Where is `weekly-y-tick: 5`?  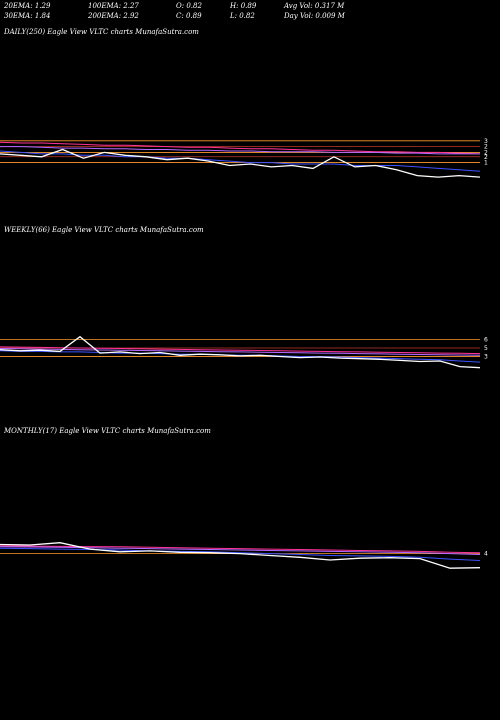 weekly-y-tick: 5 is located at coordinates (486, 348).